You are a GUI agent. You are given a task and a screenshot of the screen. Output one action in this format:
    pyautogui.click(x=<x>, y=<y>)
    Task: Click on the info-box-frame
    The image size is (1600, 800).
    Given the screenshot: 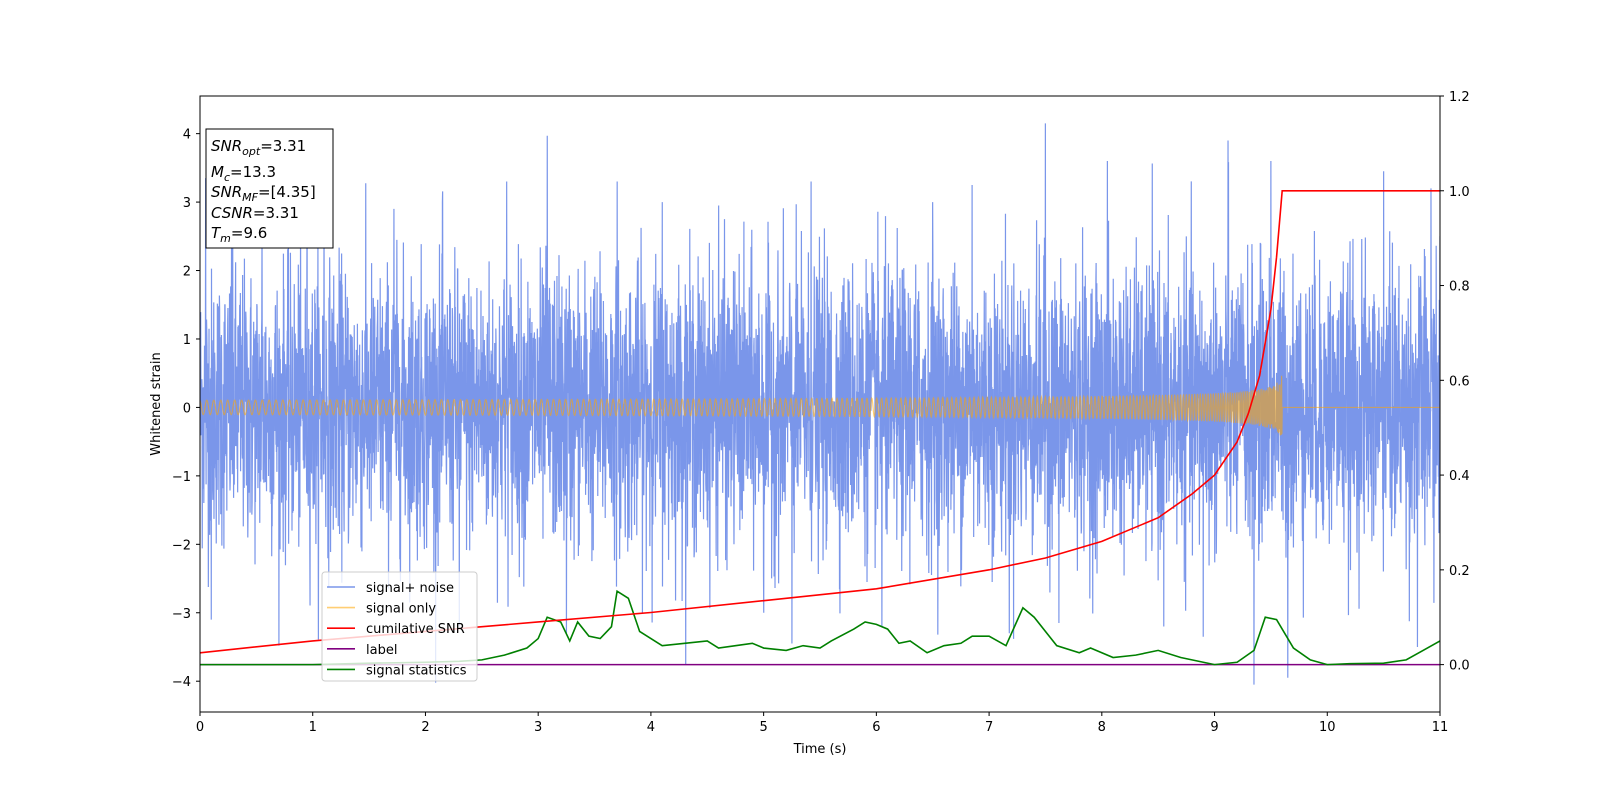 What is the action you would take?
    pyautogui.click(x=269, y=188)
    